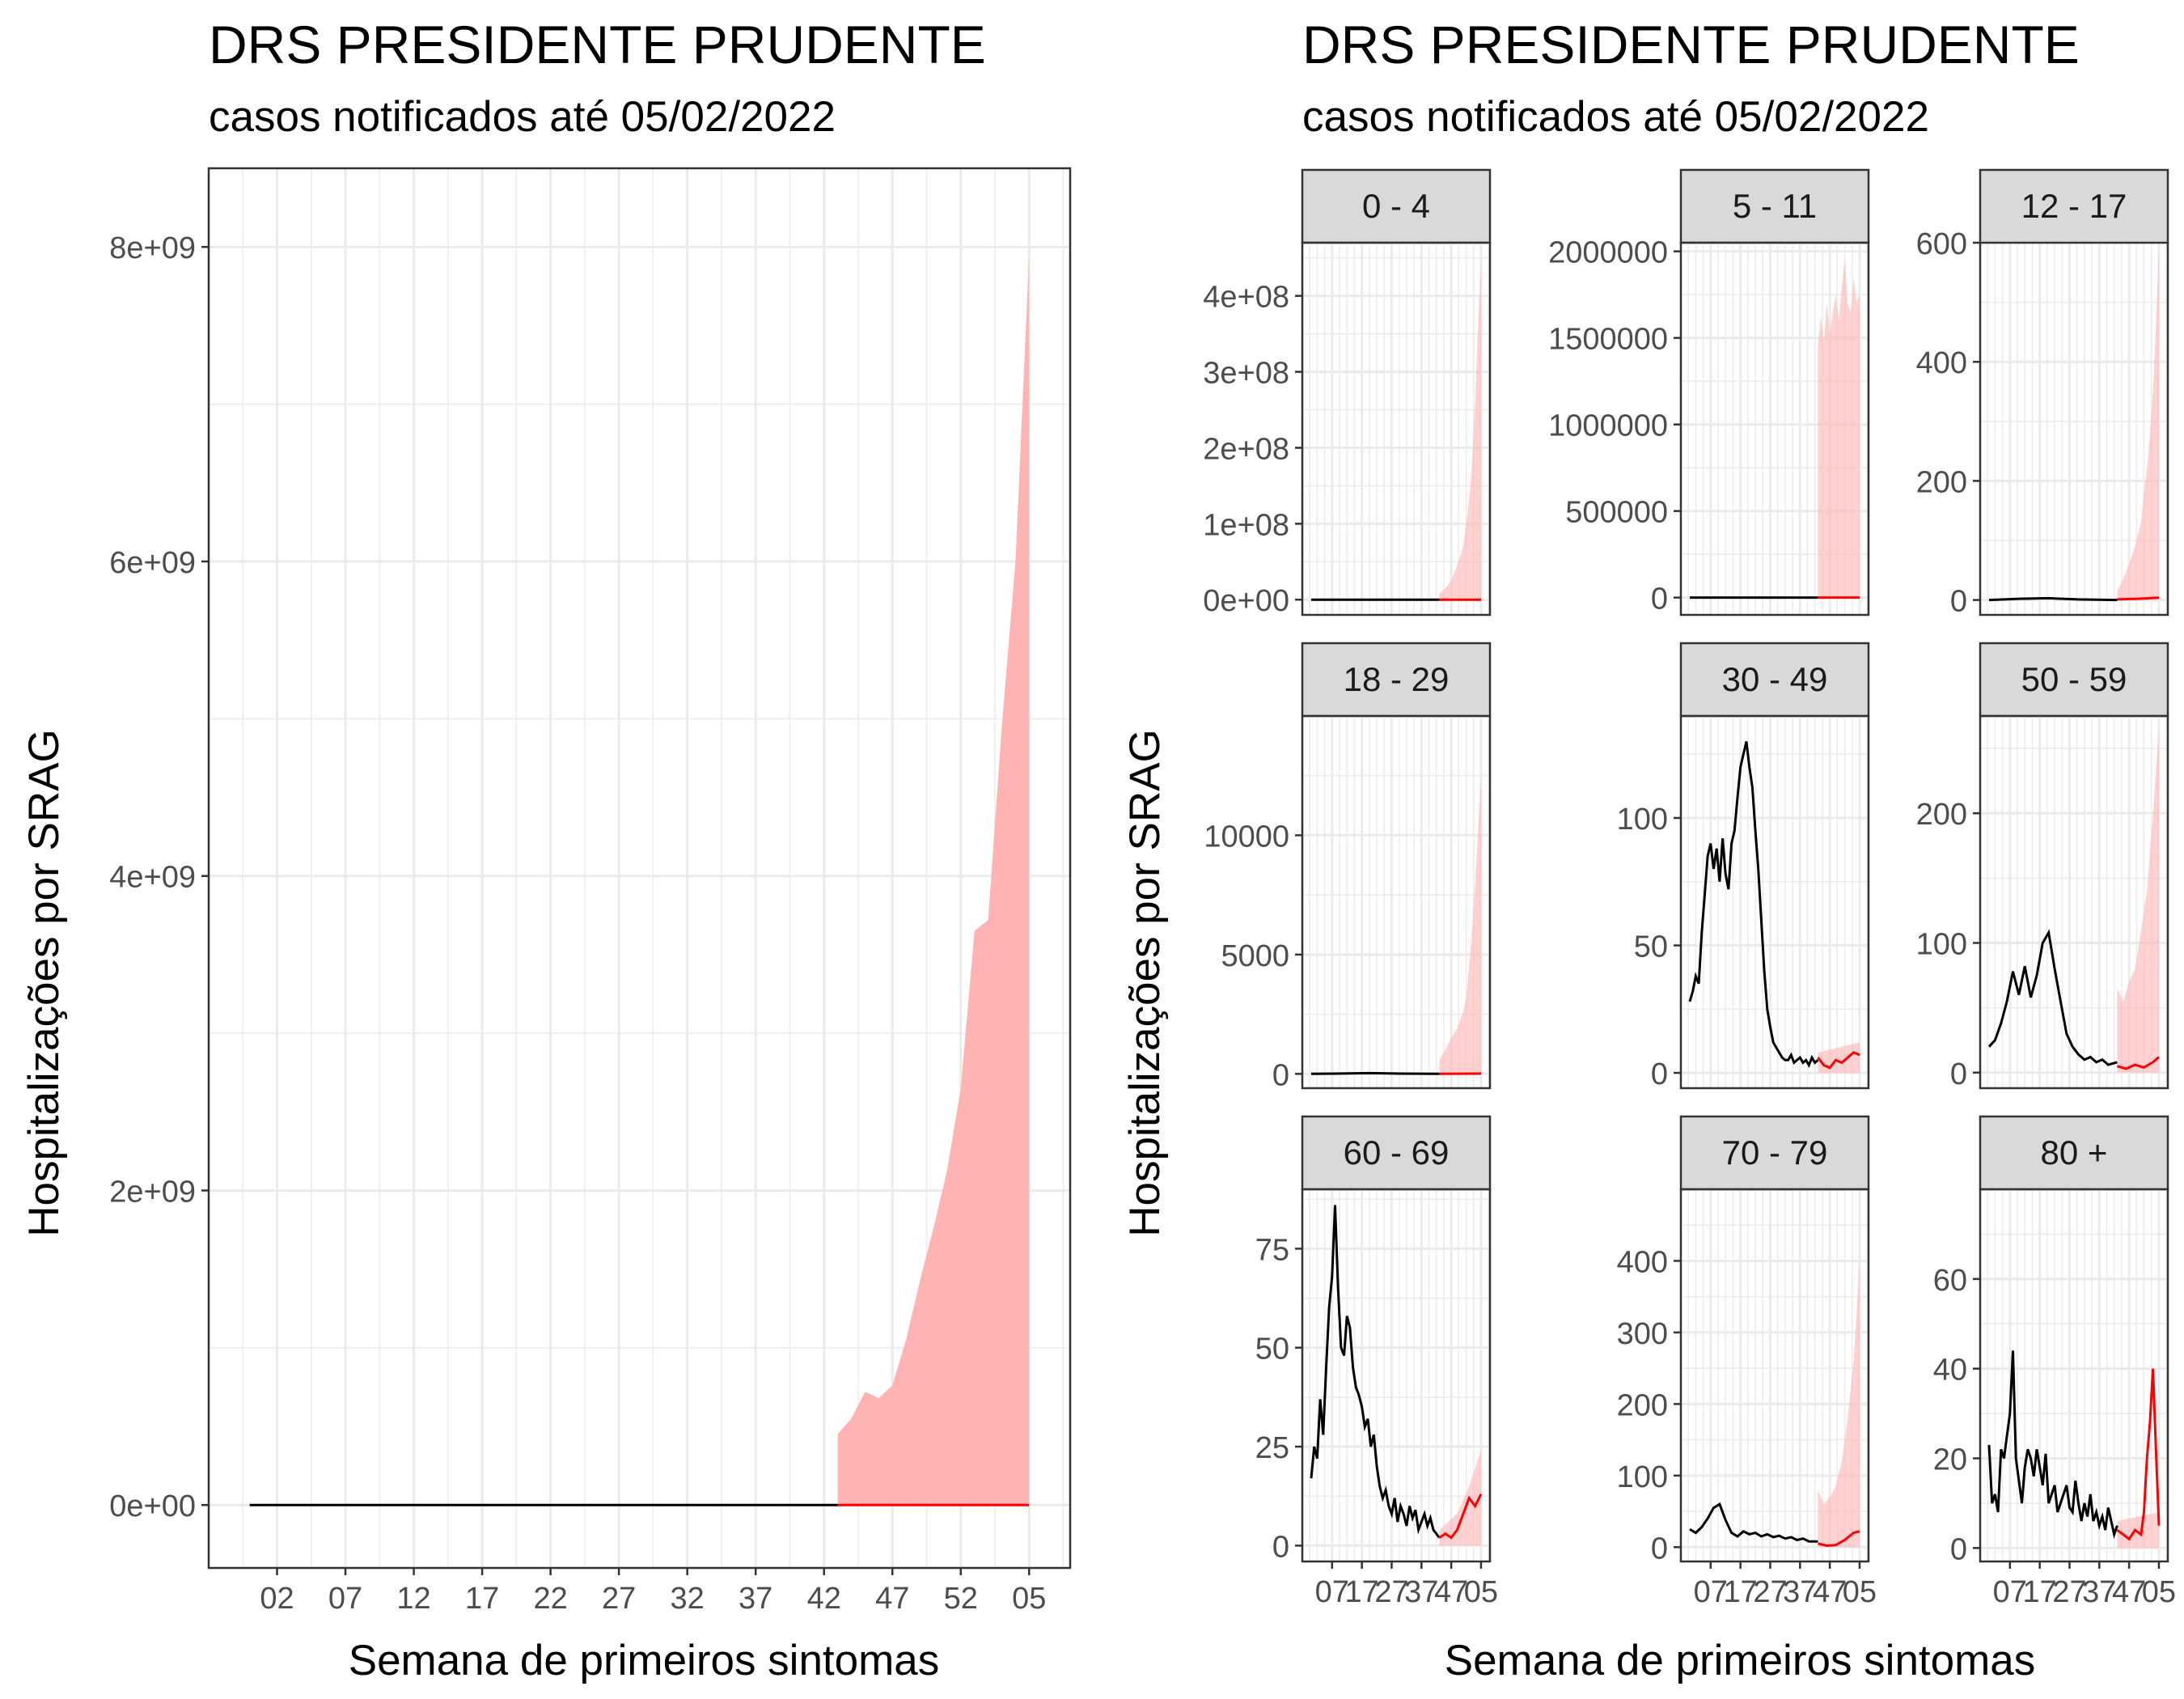  I want to click on y-tick-label: 8e+09, so click(152, 248).